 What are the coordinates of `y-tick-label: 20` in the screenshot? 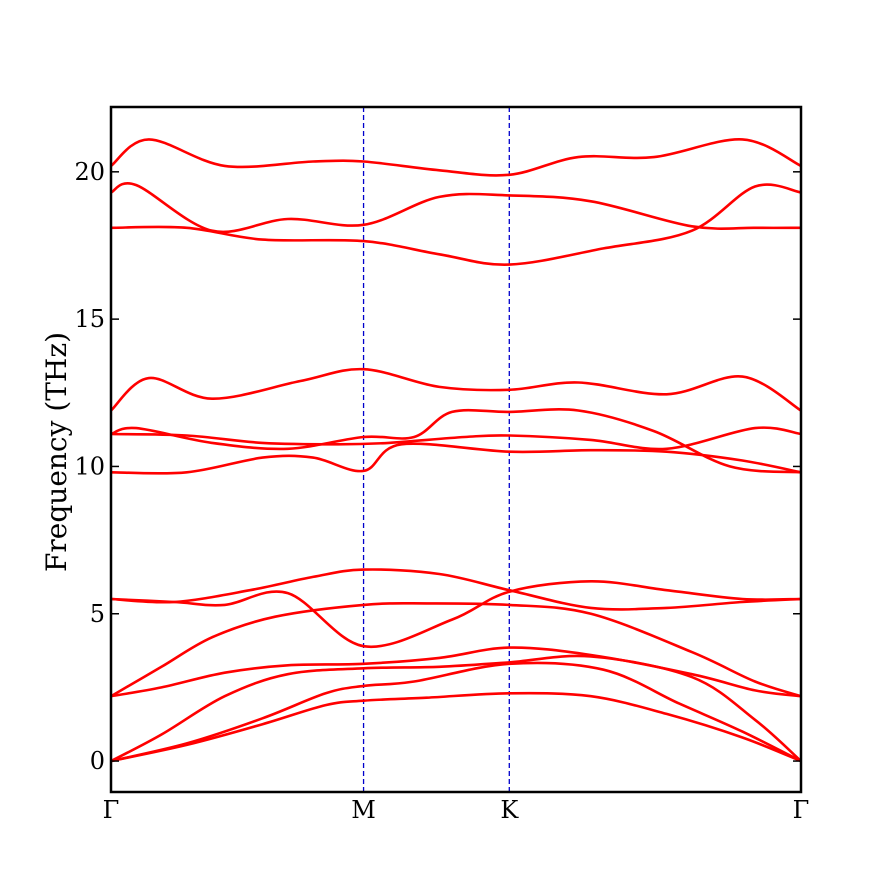 It's located at (89, 172).